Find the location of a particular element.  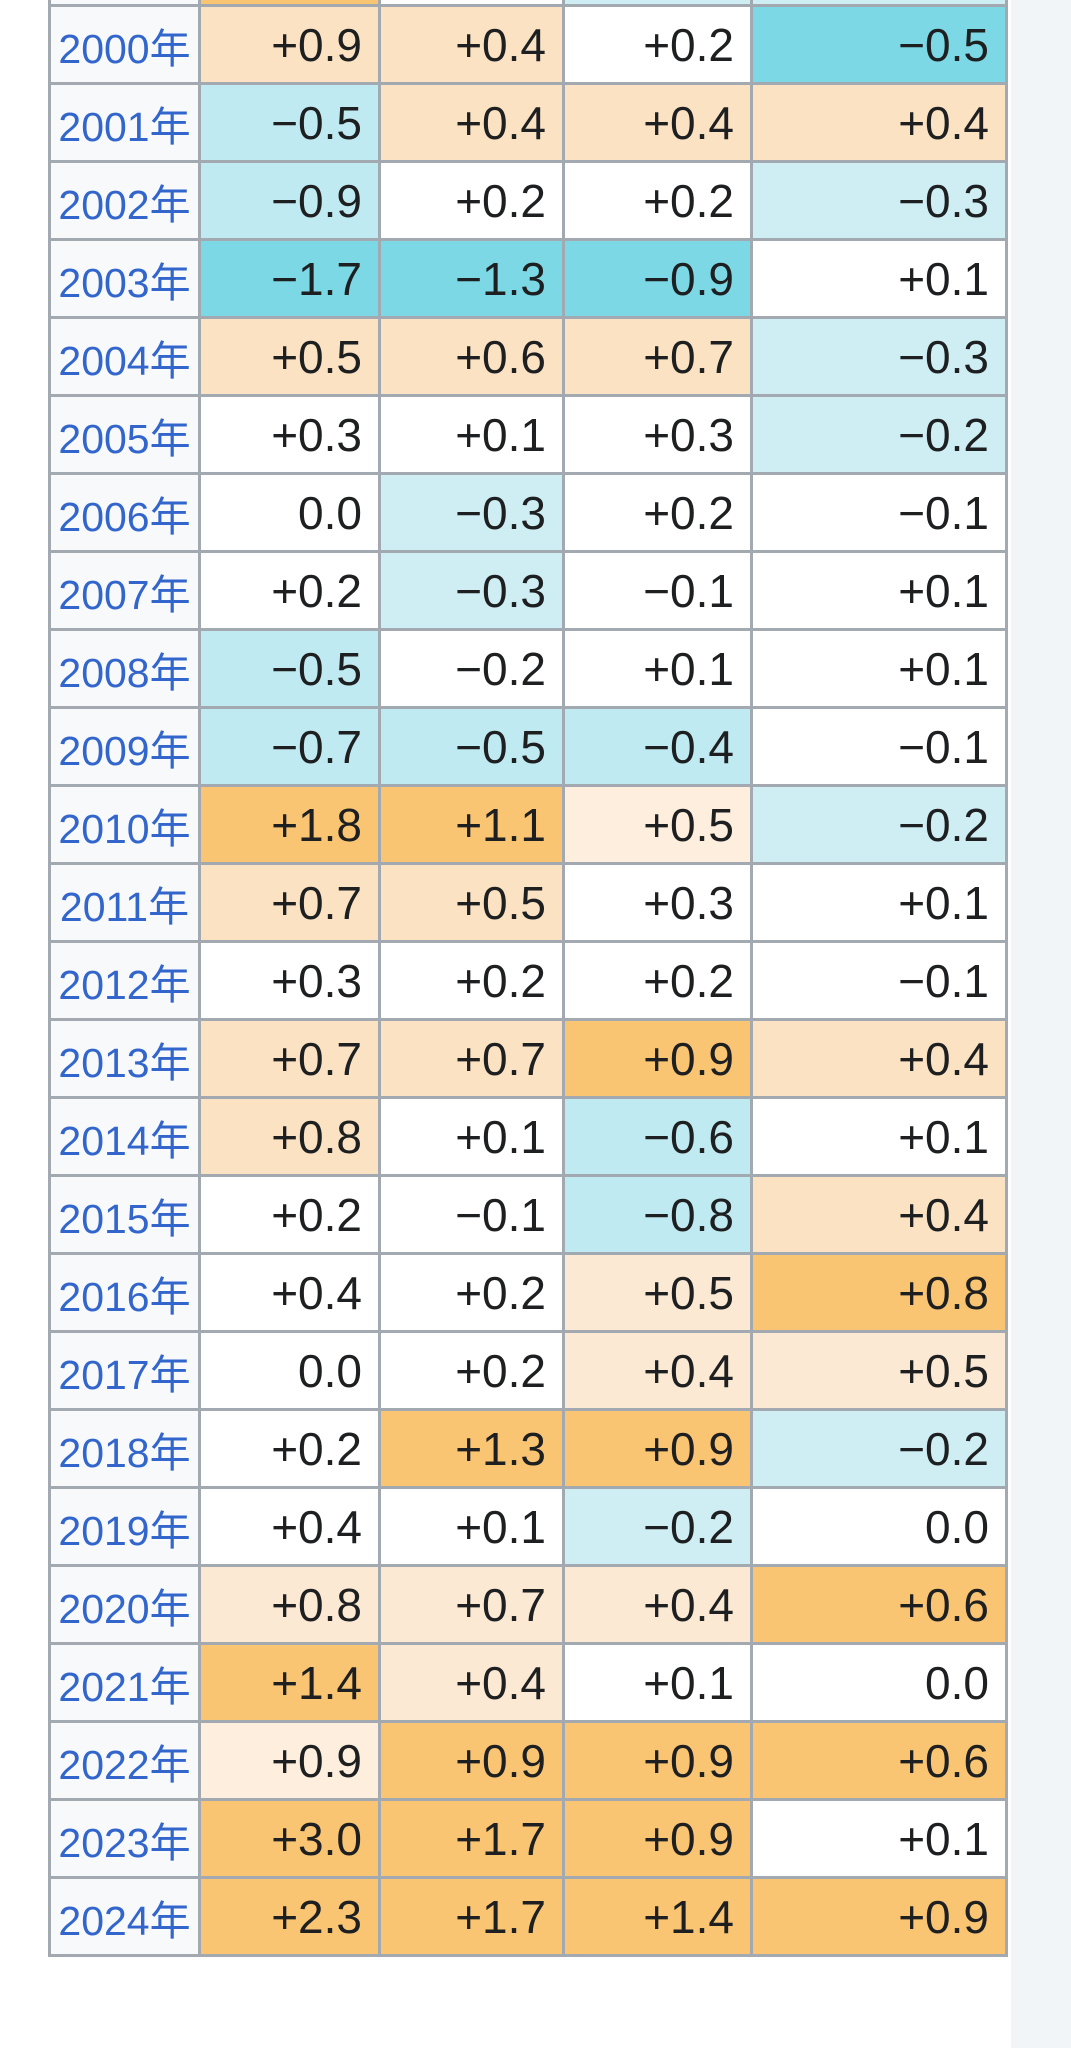

year-cell: 2004年 is located at coordinates (124, 356).